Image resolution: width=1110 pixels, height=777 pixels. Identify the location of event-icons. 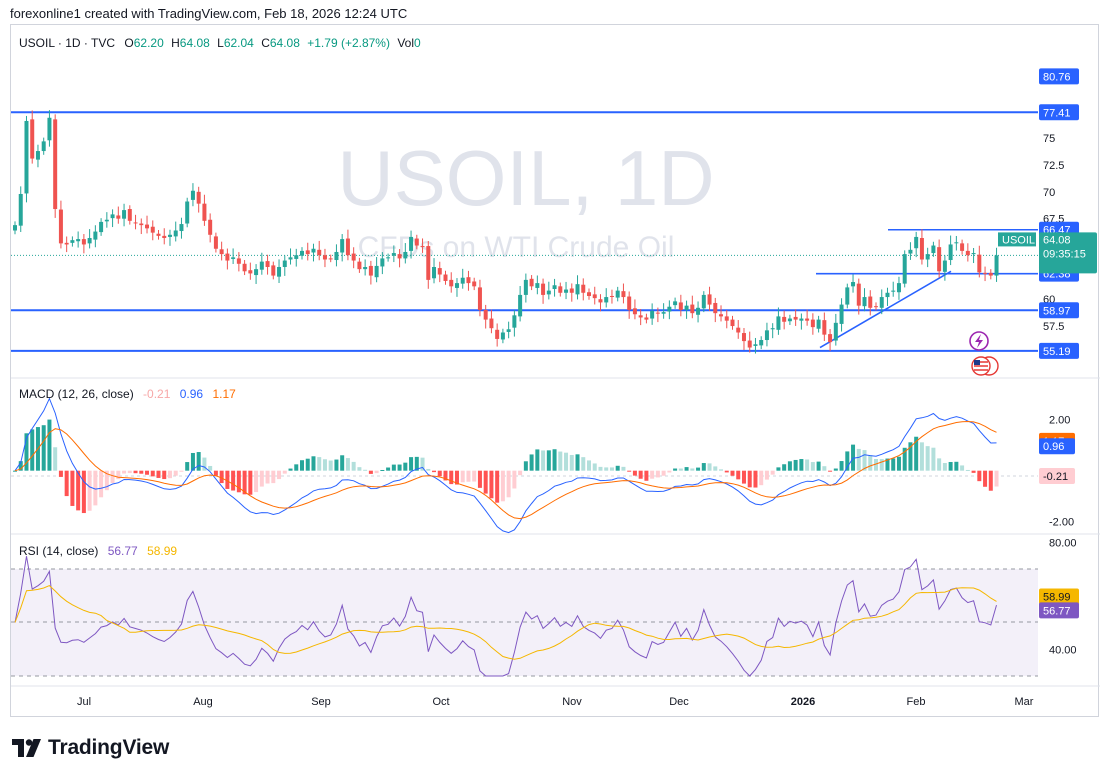
(984, 353).